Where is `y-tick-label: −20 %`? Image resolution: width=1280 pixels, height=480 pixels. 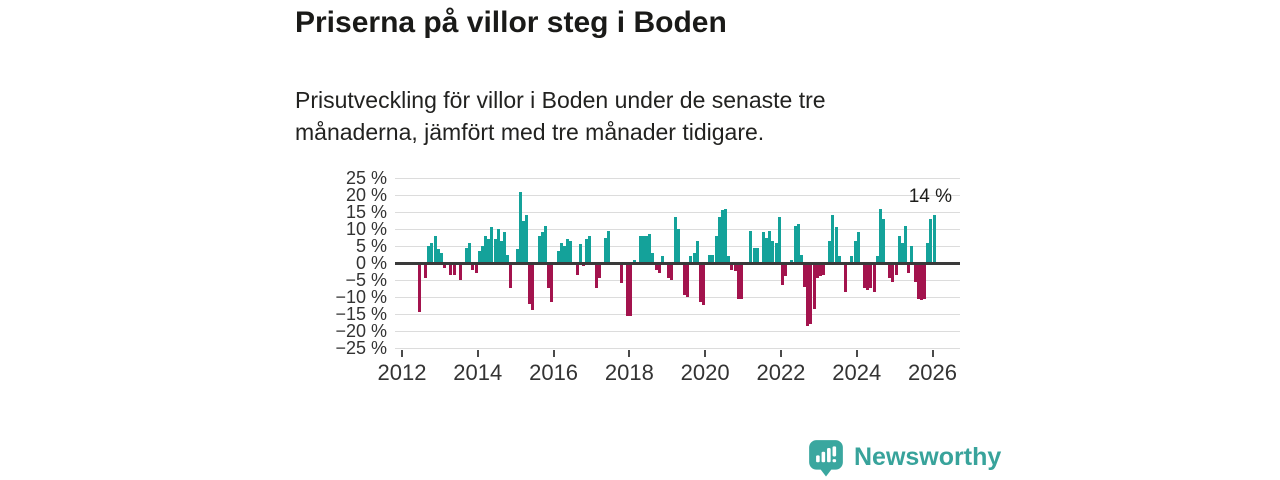 y-tick-label: −20 % is located at coordinates (361, 331).